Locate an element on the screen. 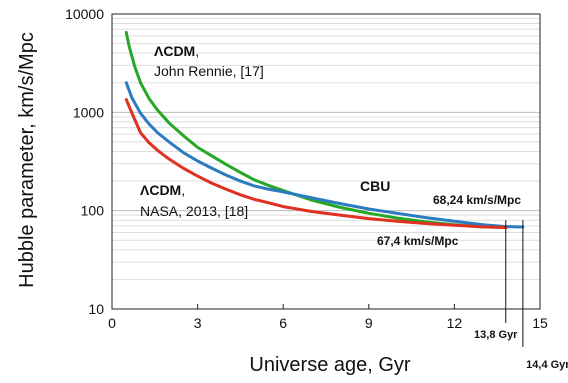  annotation-lcdm-nasa: ΛCDM, is located at coordinates (162, 190).